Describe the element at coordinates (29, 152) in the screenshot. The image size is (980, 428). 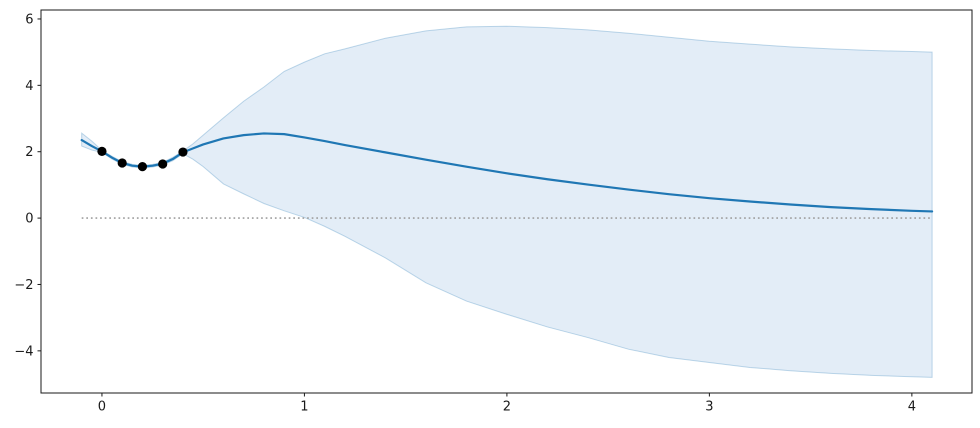
I see `y-tick-label: 2` at that location.